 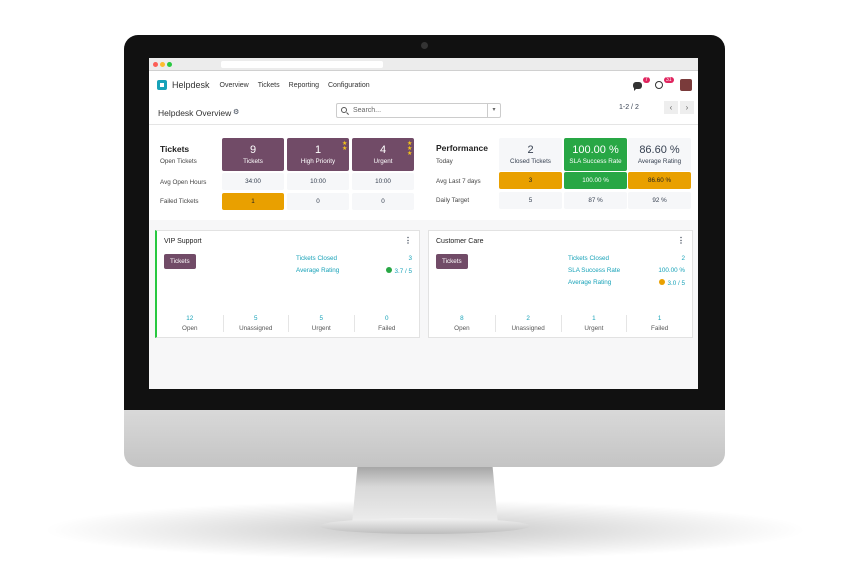 I want to click on failed-tickets-cell: 1, so click(x=253, y=201).